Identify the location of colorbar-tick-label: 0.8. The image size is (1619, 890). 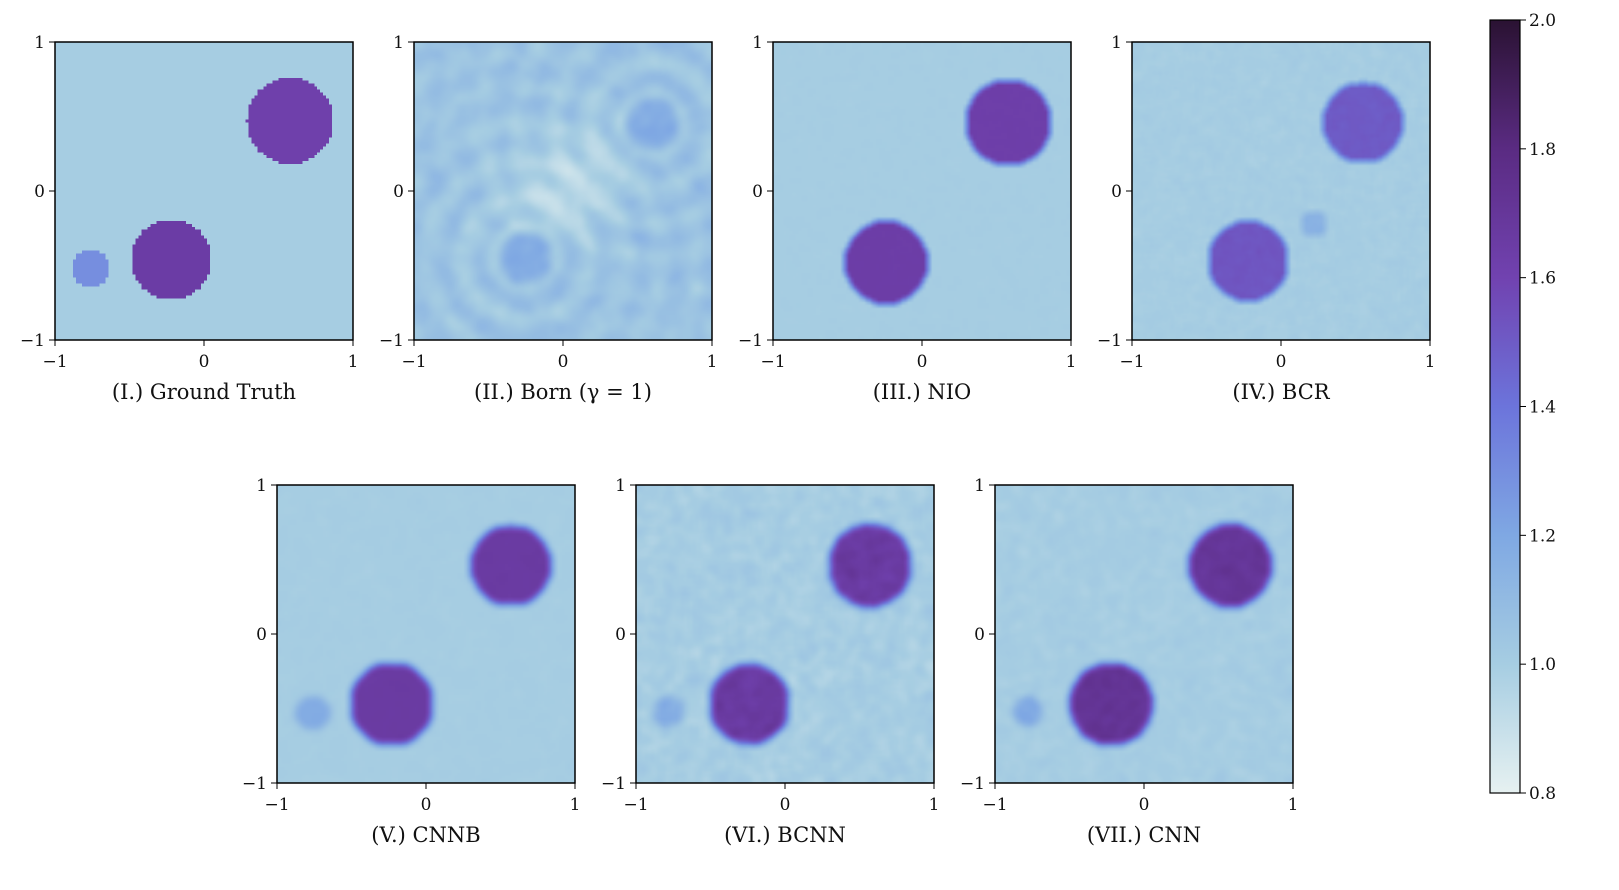
(1542, 794).